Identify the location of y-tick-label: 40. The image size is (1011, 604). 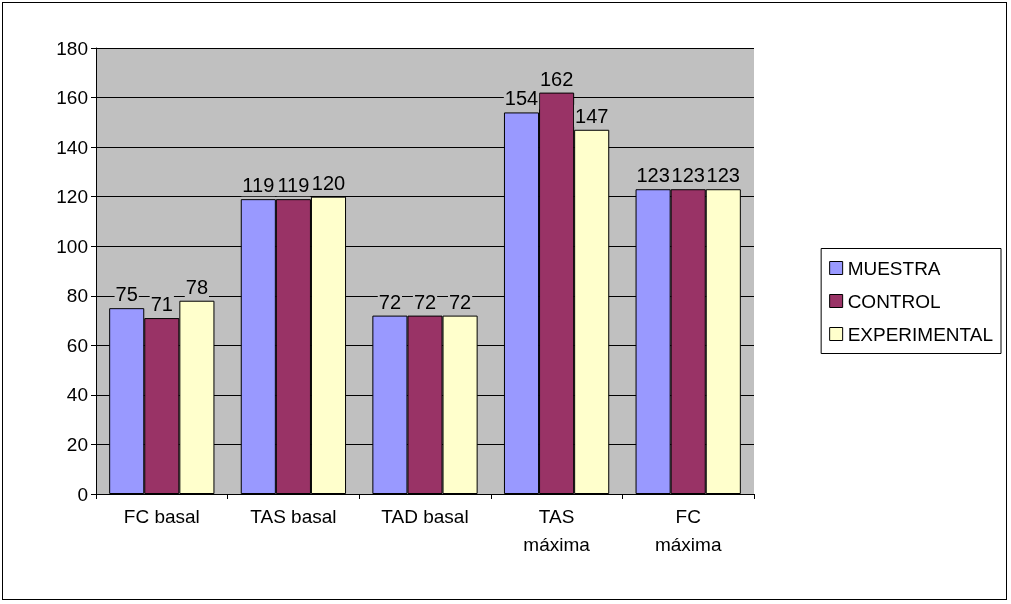
(77, 395).